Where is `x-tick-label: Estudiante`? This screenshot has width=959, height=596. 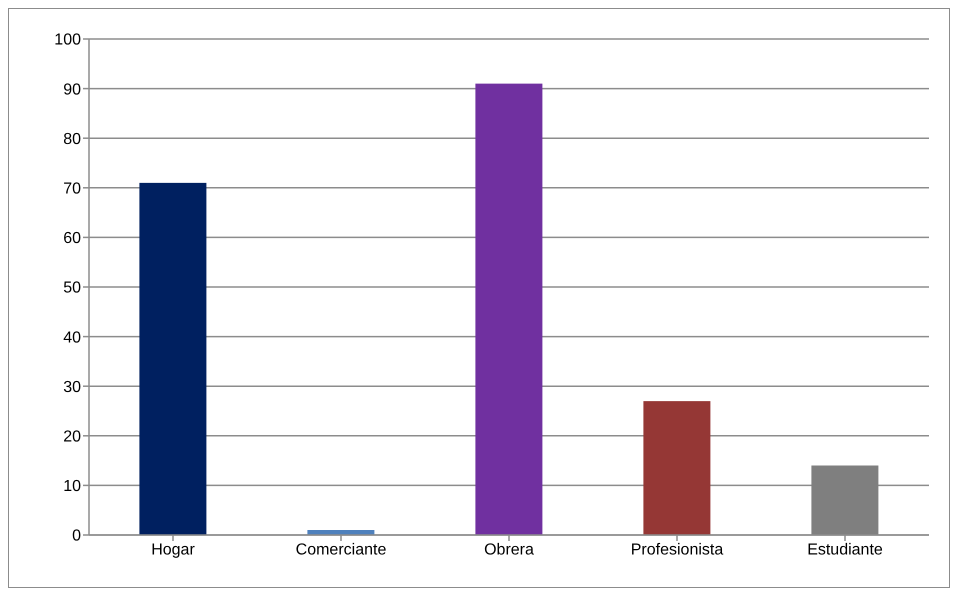 x-tick-label: Estudiante is located at coordinates (845, 549).